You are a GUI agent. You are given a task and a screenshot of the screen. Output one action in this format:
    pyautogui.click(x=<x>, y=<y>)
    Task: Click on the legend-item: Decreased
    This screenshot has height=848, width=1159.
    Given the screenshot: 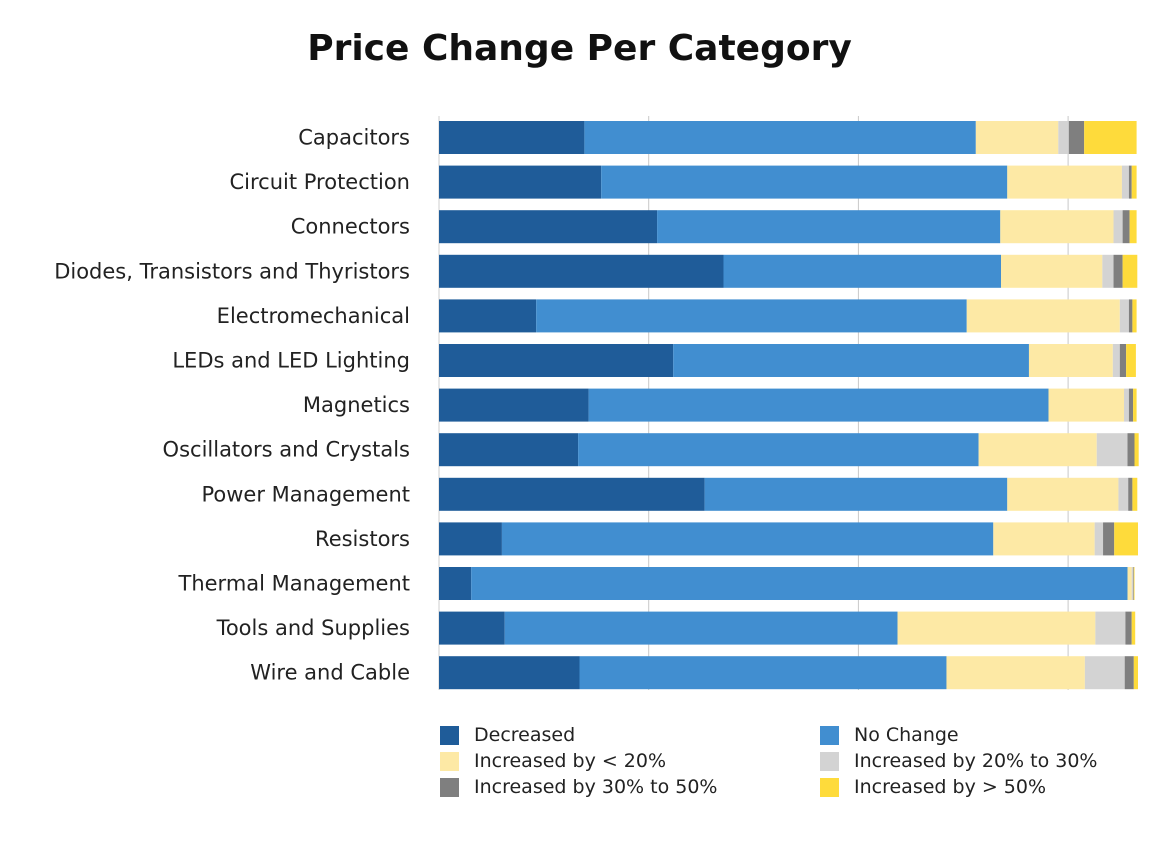 What is the action you would take?
    pyautogui.click(x=507, y=735)
    